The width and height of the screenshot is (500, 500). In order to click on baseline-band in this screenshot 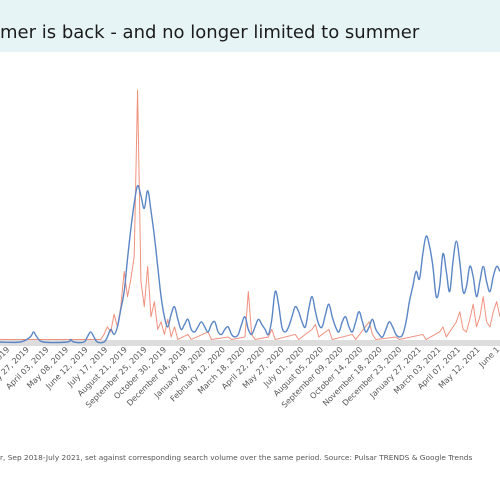, I will do `click(250, 343)`.